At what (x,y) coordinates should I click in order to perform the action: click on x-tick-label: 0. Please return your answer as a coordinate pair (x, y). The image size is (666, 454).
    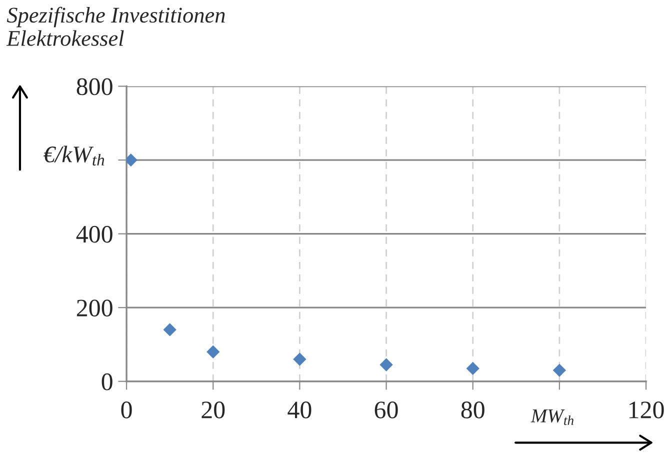
    Looking at the image, I should click on (126, 410).